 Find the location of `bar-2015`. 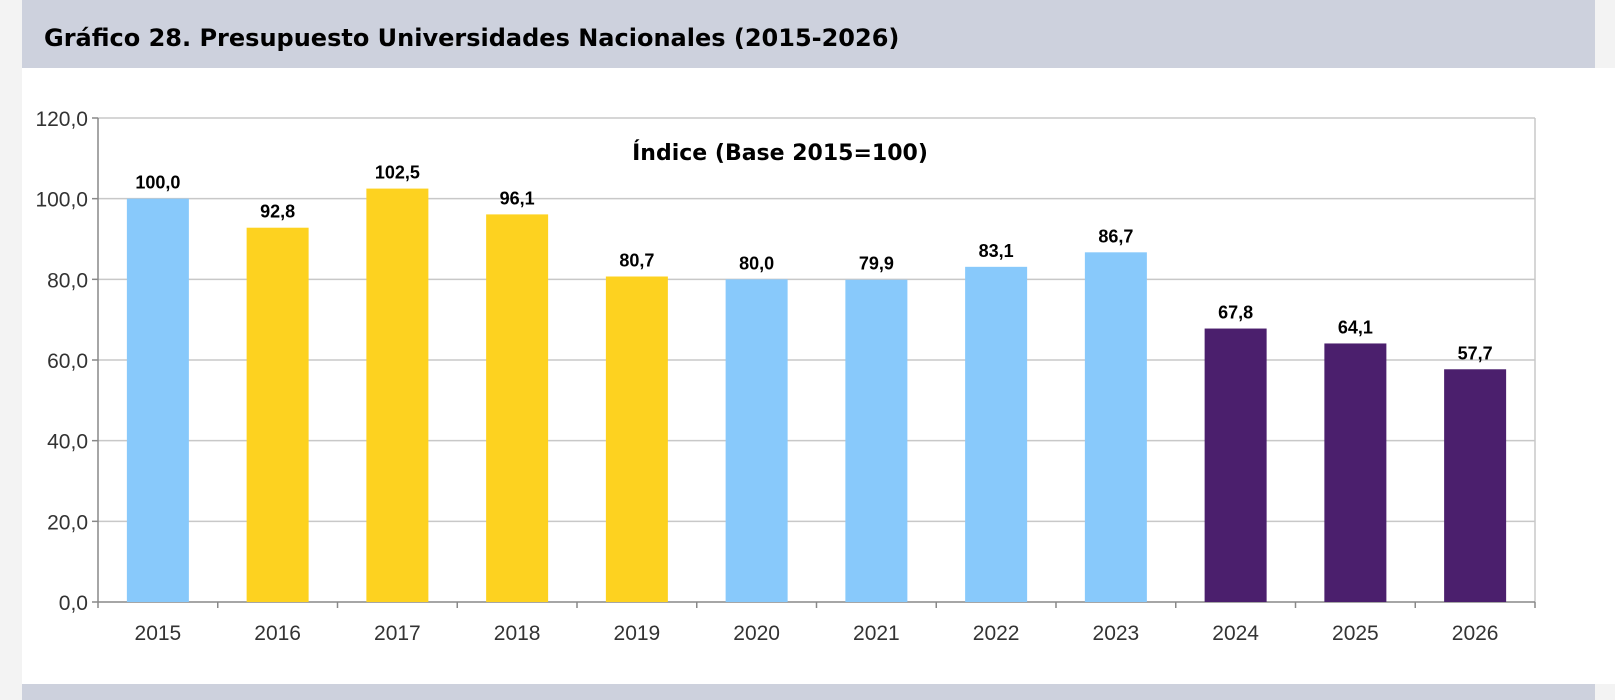

bar-2015 is located at coordinates (157, 400).